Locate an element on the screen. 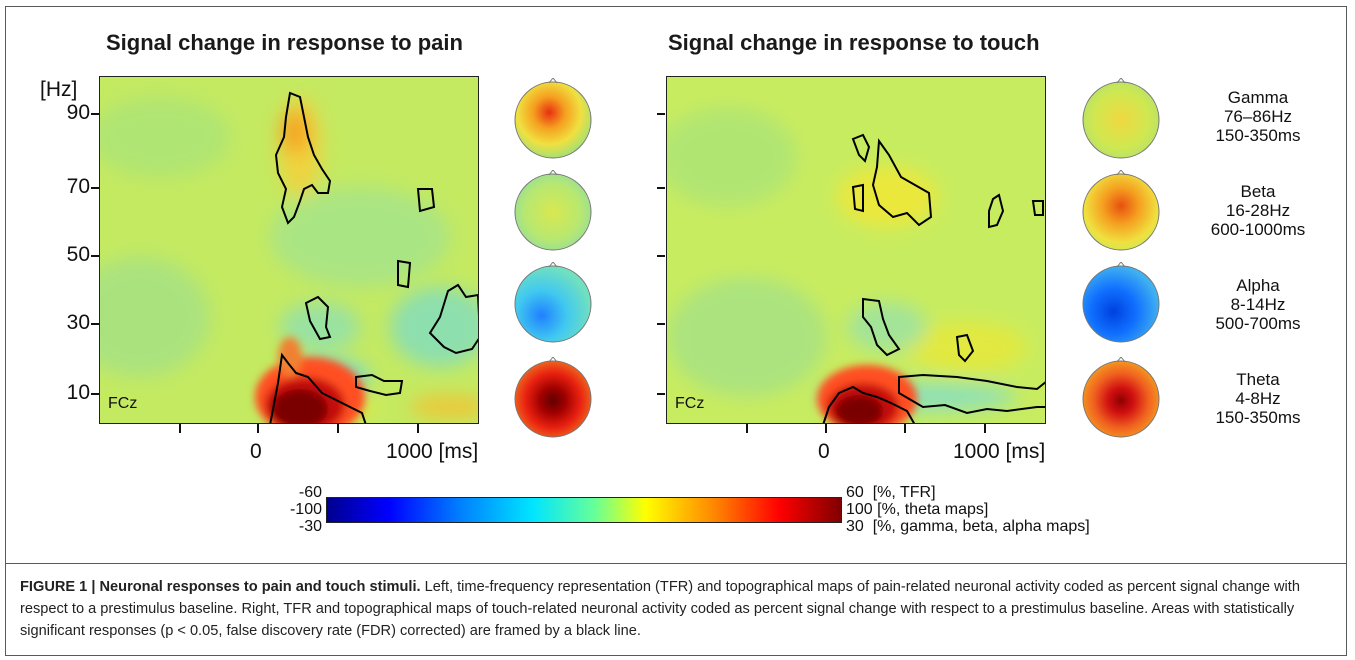  band-label-alpha: Alpha 8-14Hz 500-700ms is located at coordinates (1258, 304).